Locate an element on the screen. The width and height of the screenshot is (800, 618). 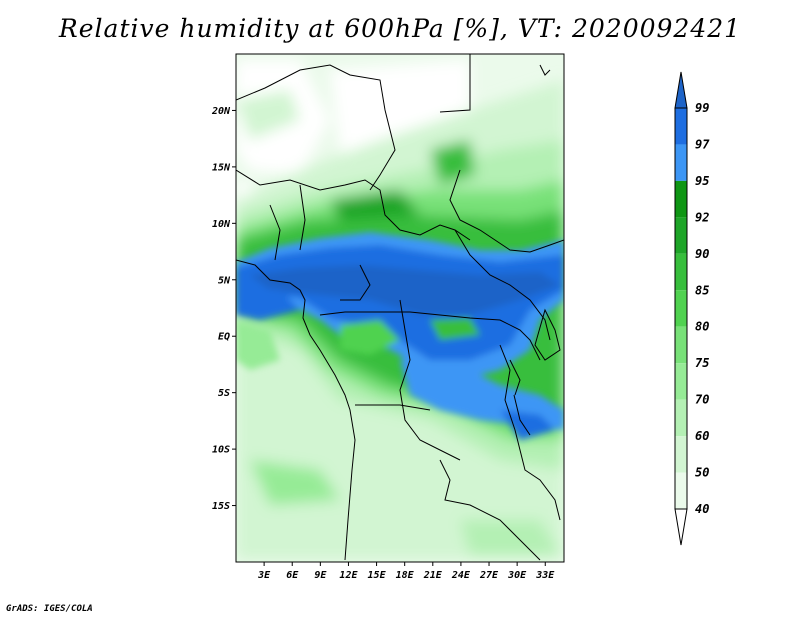
colorbar: 99 97 95 92 90 85 80 75 70 60 50 40 is located at coordinates (692, 308).